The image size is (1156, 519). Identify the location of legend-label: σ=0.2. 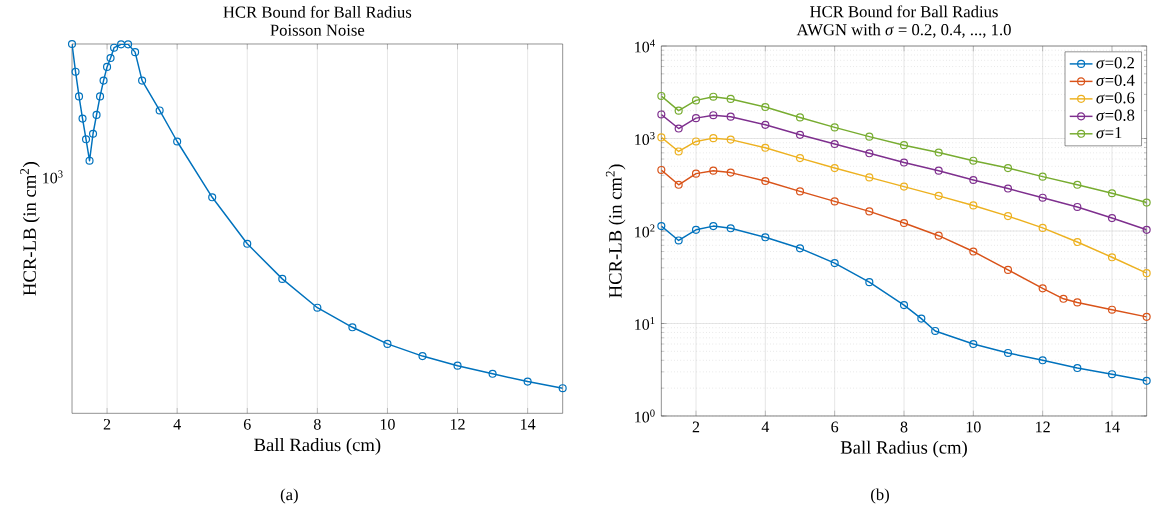
(1115, 63).